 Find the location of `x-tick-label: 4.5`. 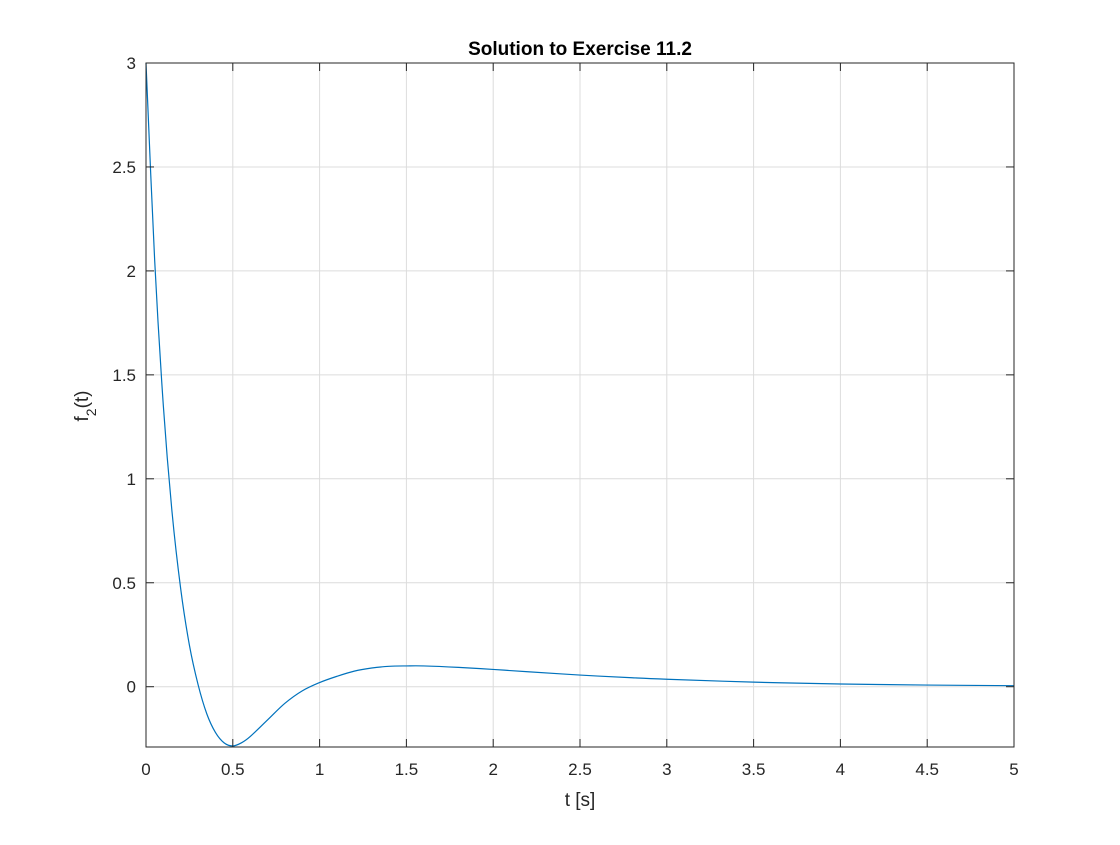

x-tick-label: 4.5 is located at coordinates (927, 769).